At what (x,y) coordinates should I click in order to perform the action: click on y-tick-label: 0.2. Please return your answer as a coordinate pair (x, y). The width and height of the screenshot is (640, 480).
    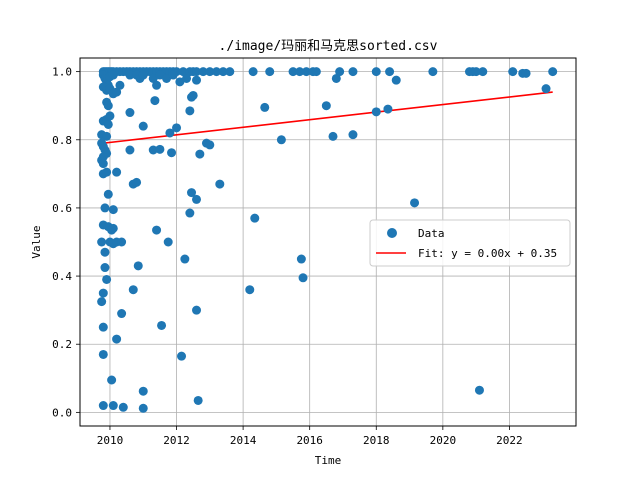
    Looking at the image, I should click on (62, 344).